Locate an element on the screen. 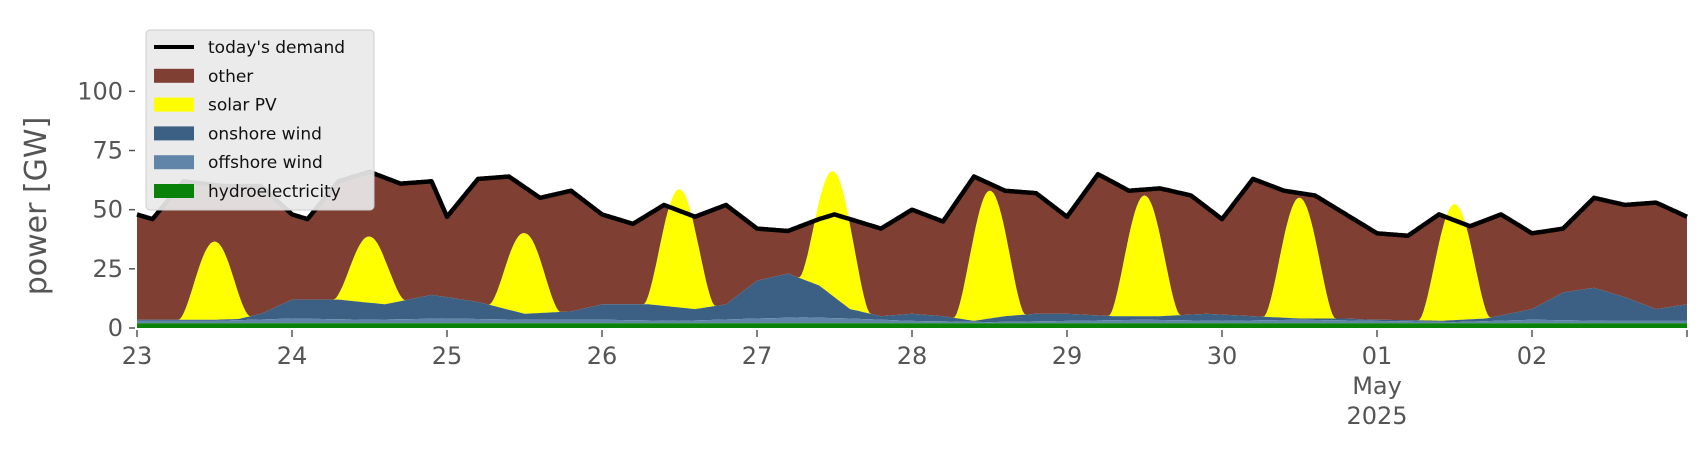 The height and width of the screenshot is (460, 1706). x-tick-label: 25 is located at coordinates (447, 356).